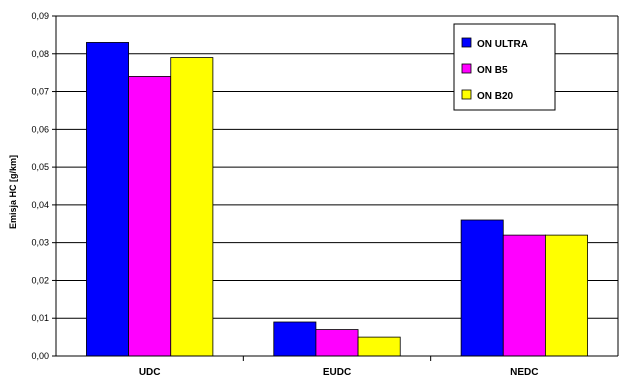 The width and height of the screenshot is (625, 379). Describe the element at coordinates (524, 295) in the screenshot. I see `bar-nedc-on-b5` at that location.